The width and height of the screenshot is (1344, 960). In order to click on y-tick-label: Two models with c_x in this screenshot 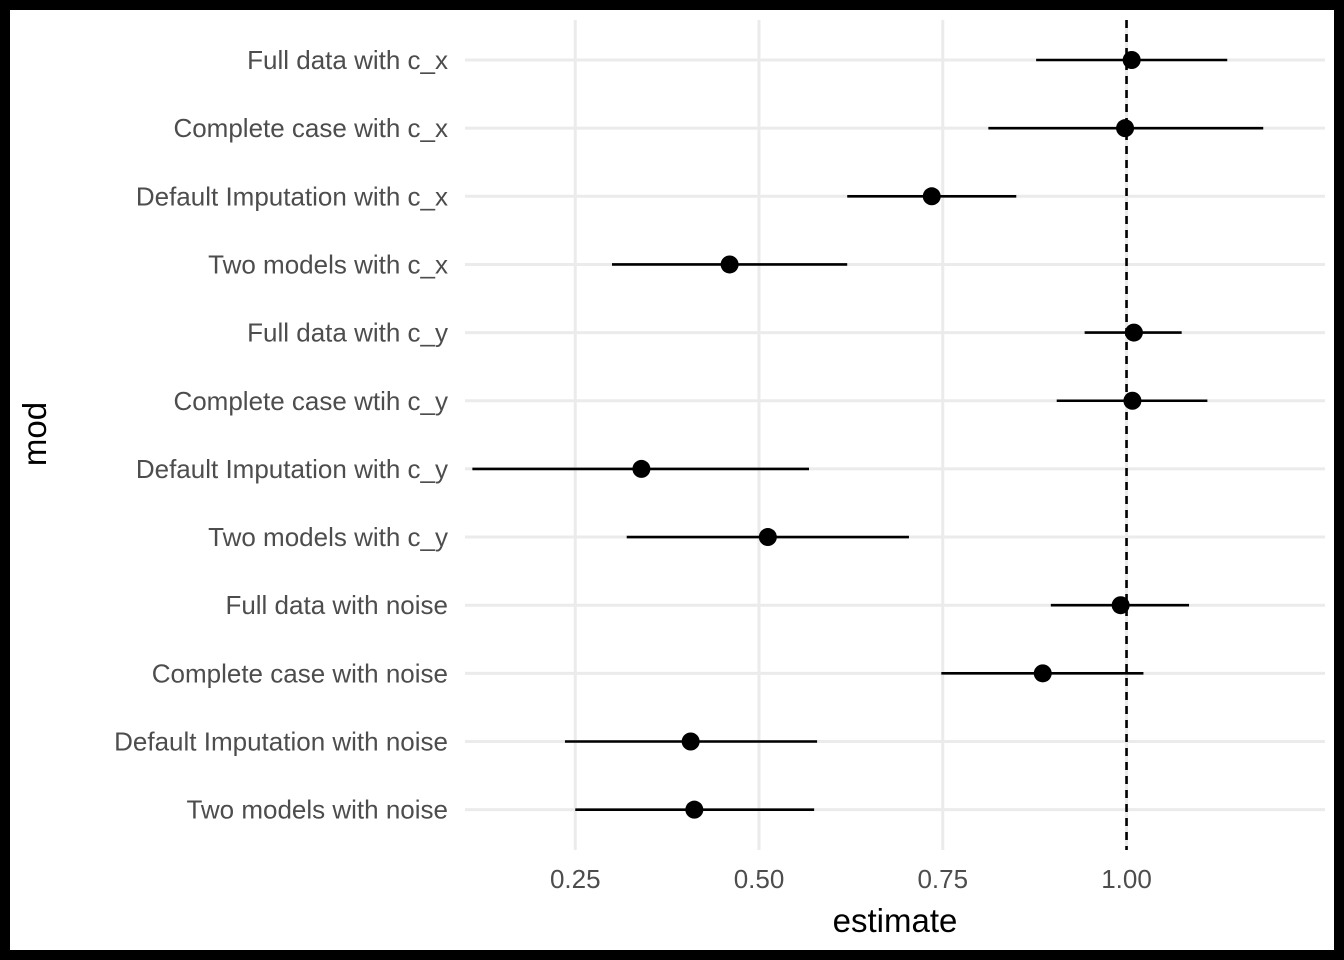, I will do `click(328, 264)`.